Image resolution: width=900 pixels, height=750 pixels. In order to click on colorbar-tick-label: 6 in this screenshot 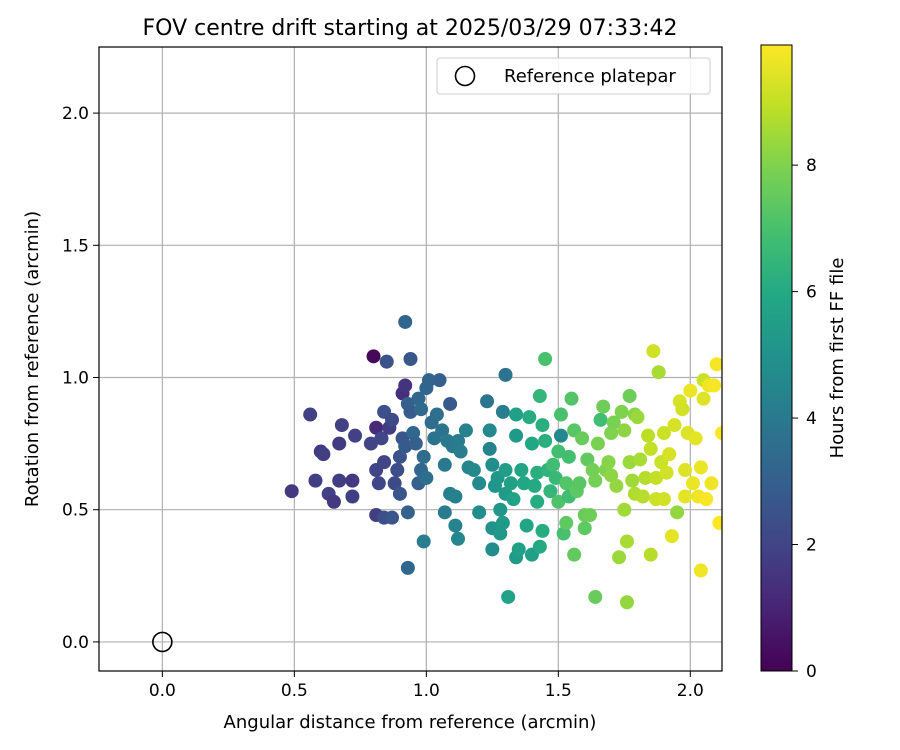, I will do `click(811, 293)`.